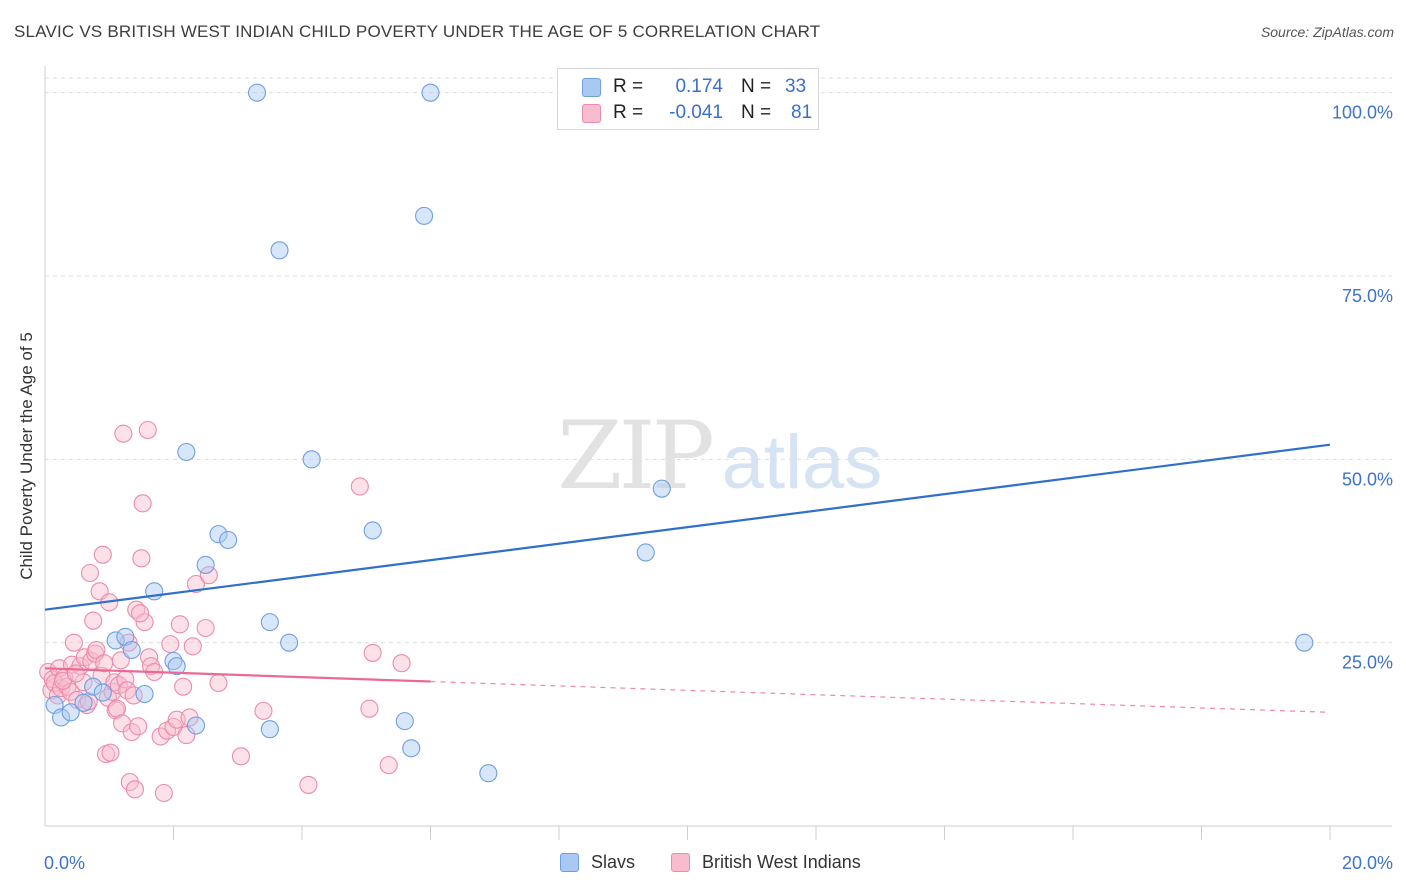 This screenshot has height=892, width=1406. What do you see at coordinates (634, 456) in the screenshot?
I see `watermark-zip: ZIP` at bounding box center [634, 456].